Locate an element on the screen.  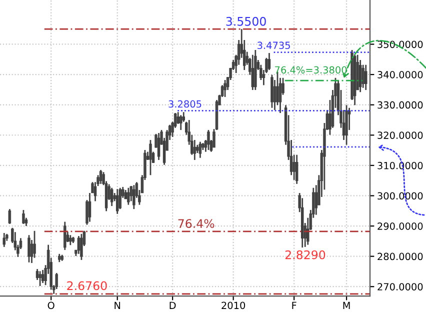
x-tick-label: N is located at coordinates (117, 305).